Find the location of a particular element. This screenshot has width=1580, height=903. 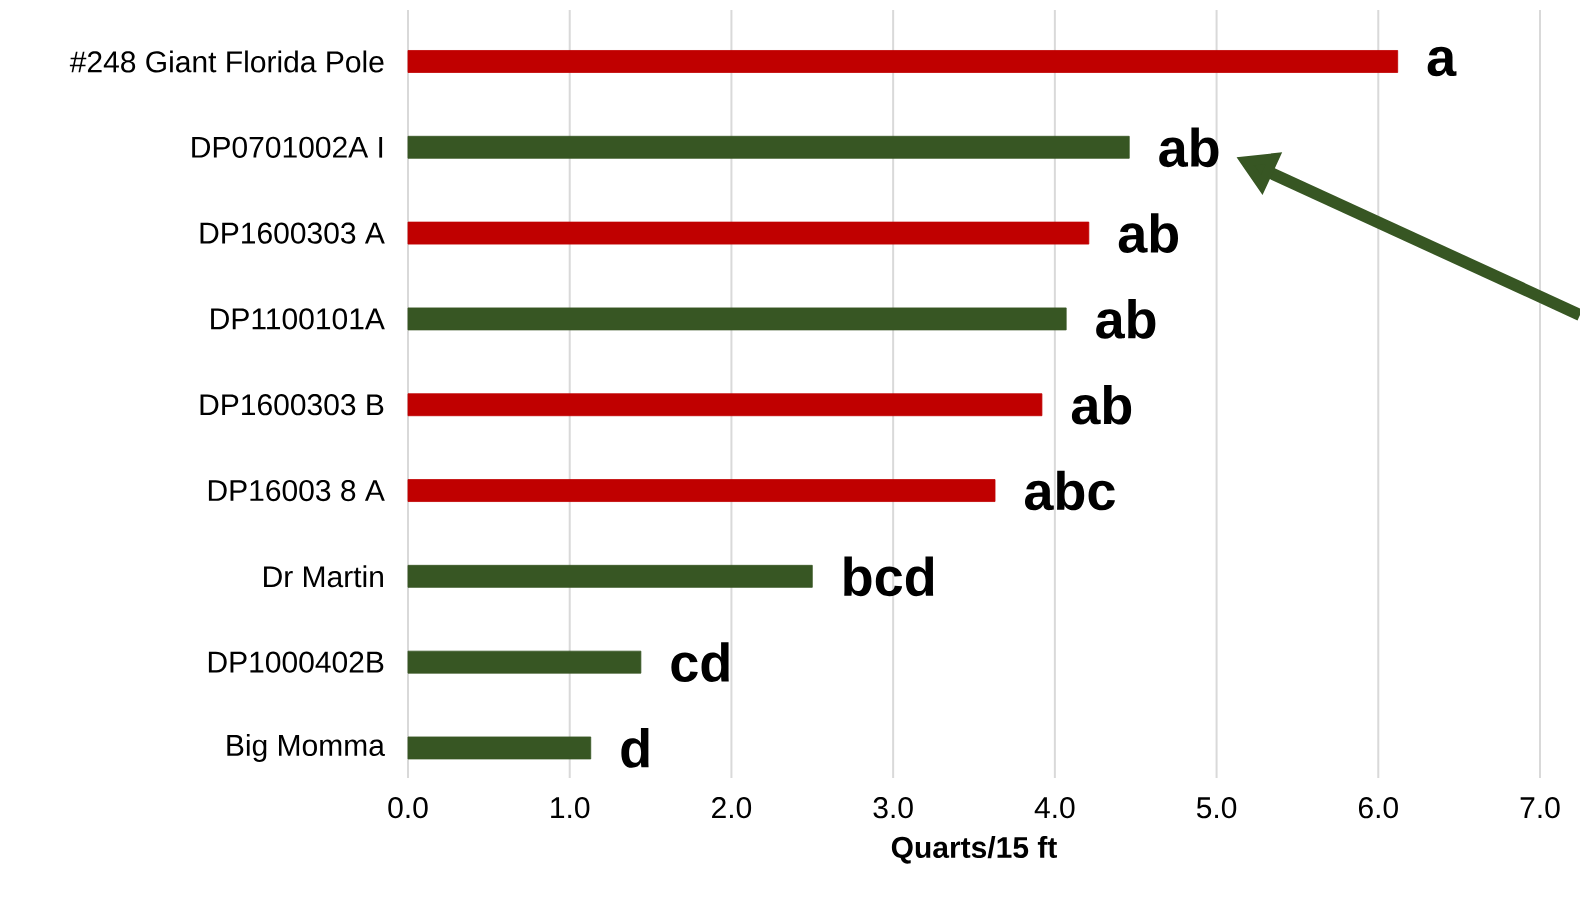

x-tick-label: 0.0 is located at coordinates (408, 808).